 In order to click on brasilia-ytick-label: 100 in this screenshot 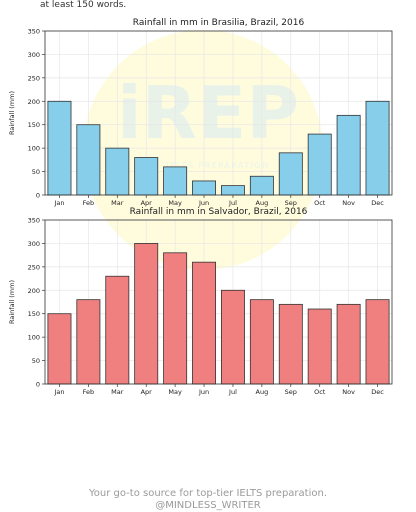, I will do `click(34, 149)`.